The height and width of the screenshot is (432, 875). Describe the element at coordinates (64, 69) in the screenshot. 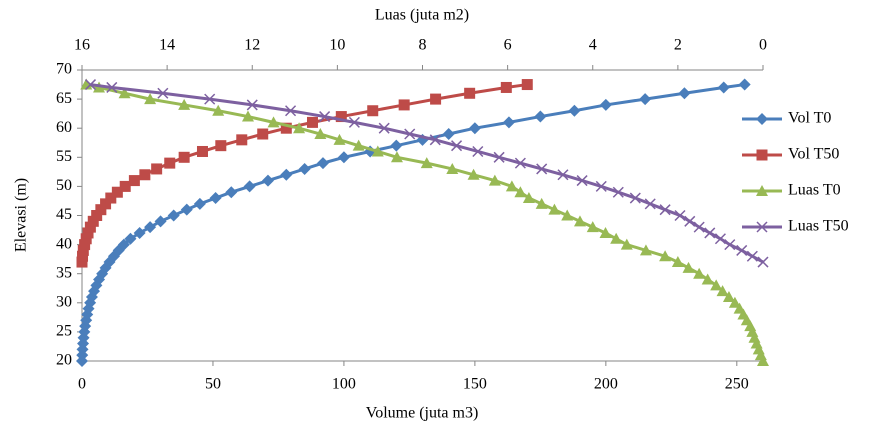

I see `y-tick-label: 70` at that location.